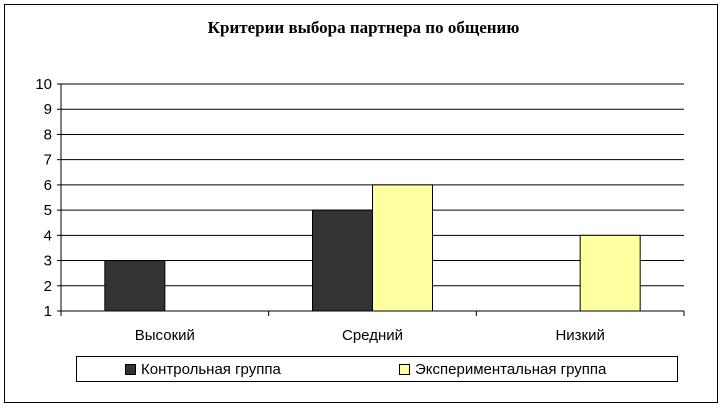  I want to click on y-tick-label: 7, so click(48, 160).